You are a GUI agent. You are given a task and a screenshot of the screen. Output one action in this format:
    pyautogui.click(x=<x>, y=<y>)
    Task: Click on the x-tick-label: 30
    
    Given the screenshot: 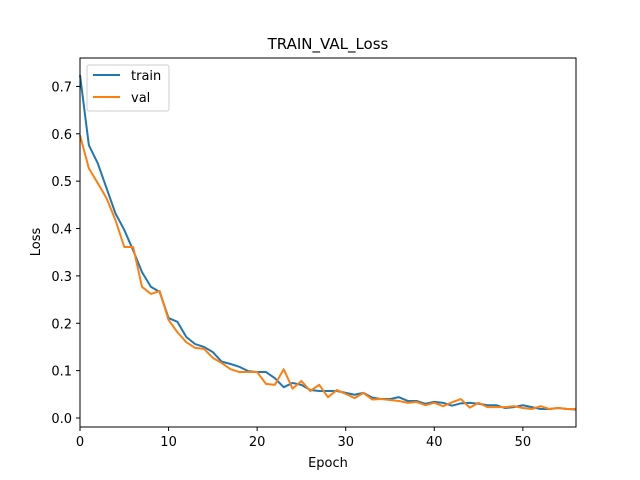 What is the action you would take?
    pyautogui.click(x=345, y=442)
    